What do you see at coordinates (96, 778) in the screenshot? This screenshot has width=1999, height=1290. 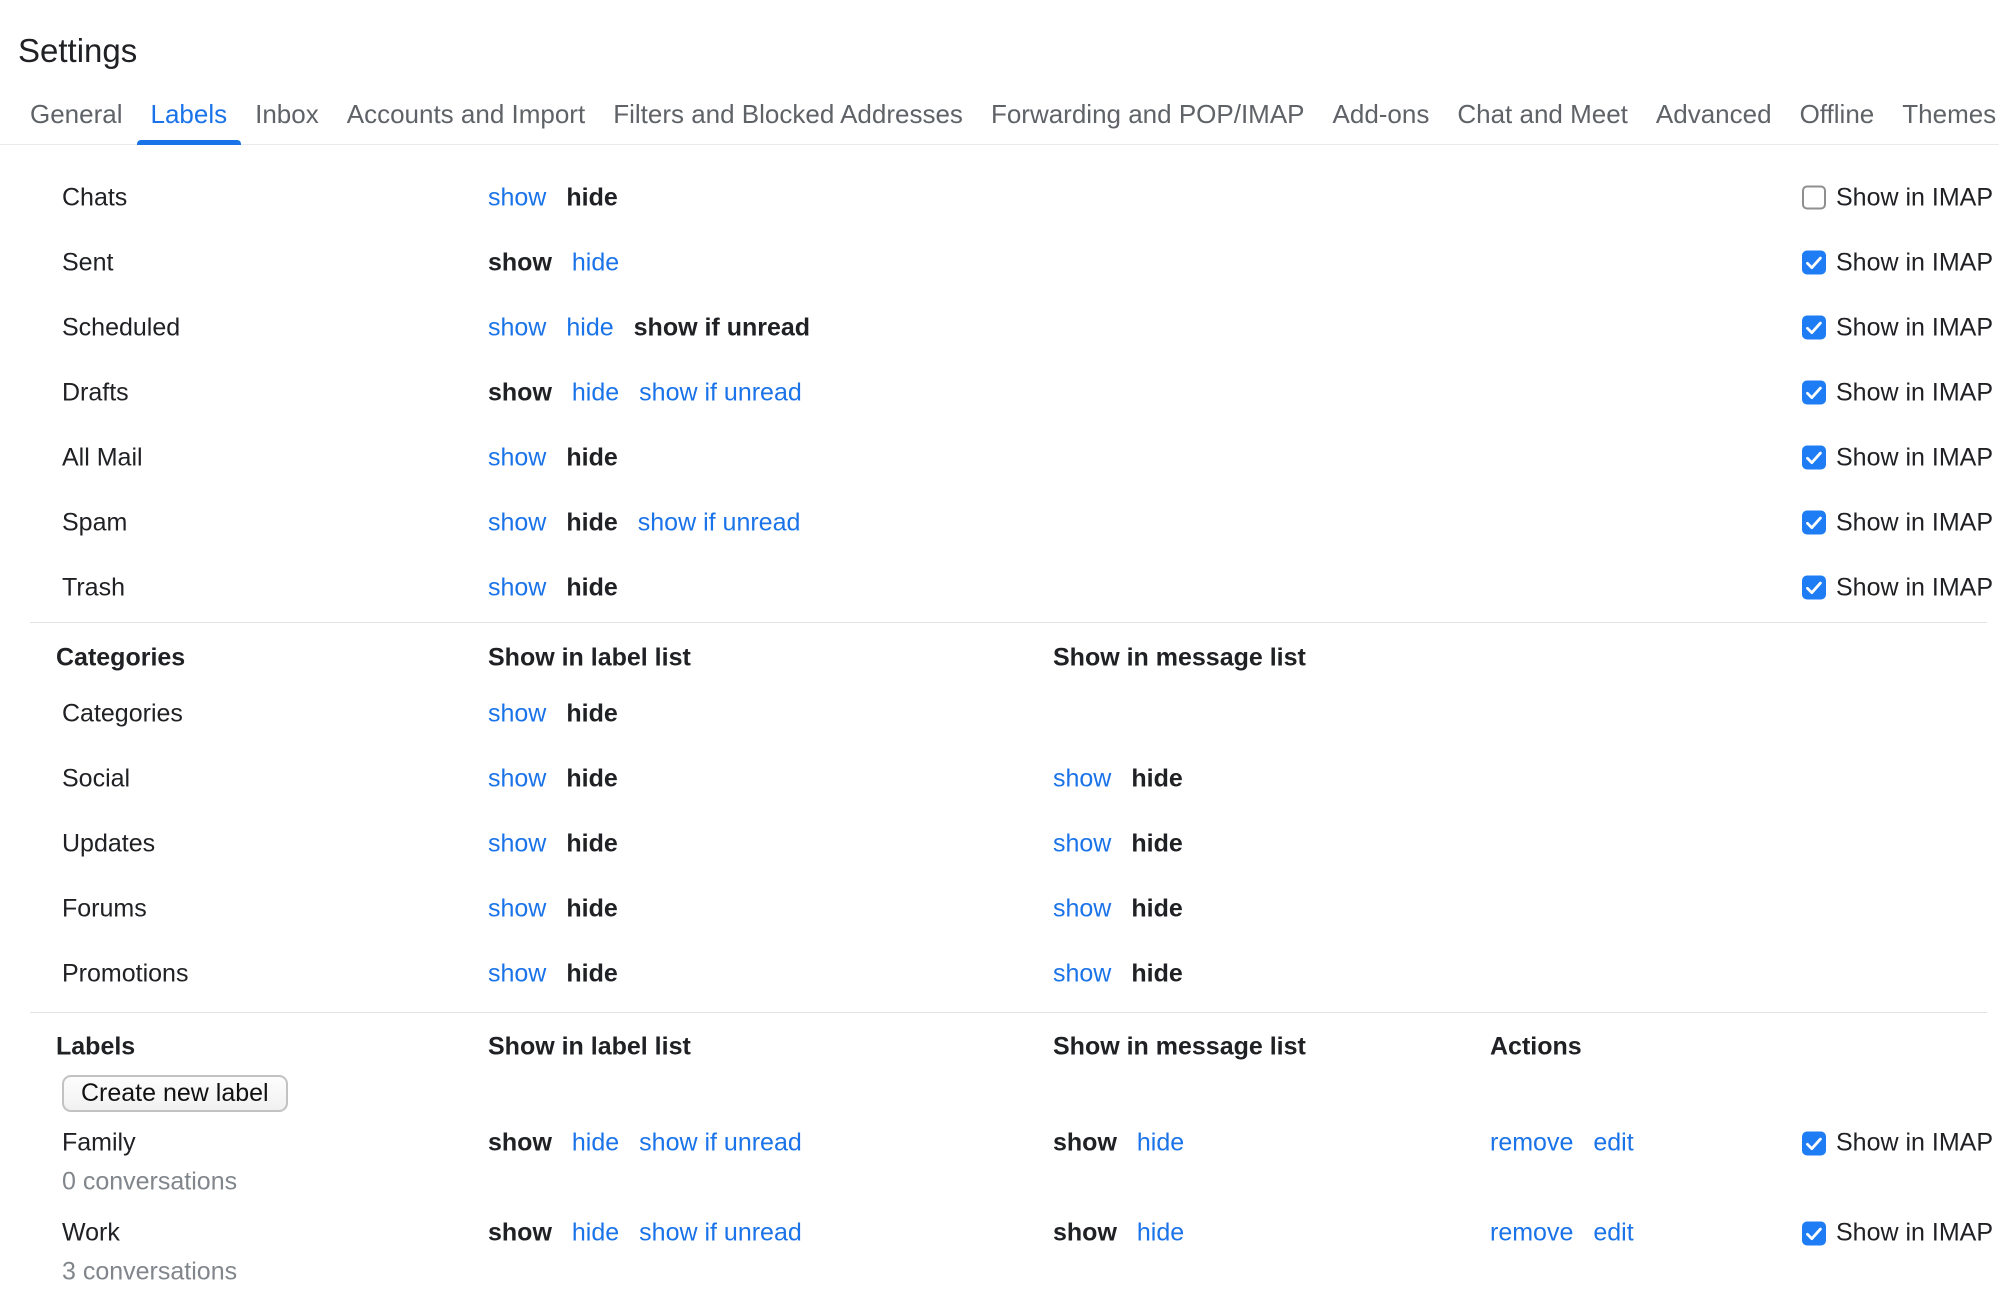 I see `label-name: Social` at bounding box center [96, 778].